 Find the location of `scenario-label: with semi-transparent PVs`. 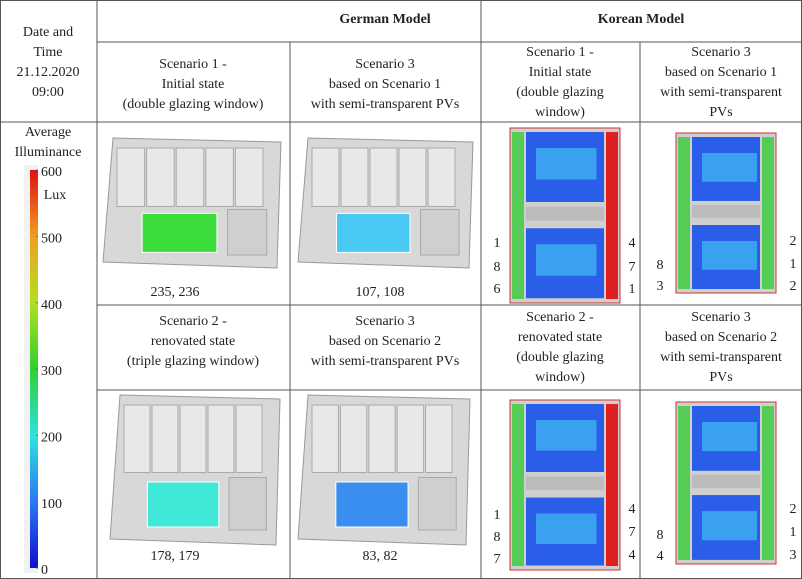

scenario-label: with semi-transparent PVs is located at coordinates (385, 104).